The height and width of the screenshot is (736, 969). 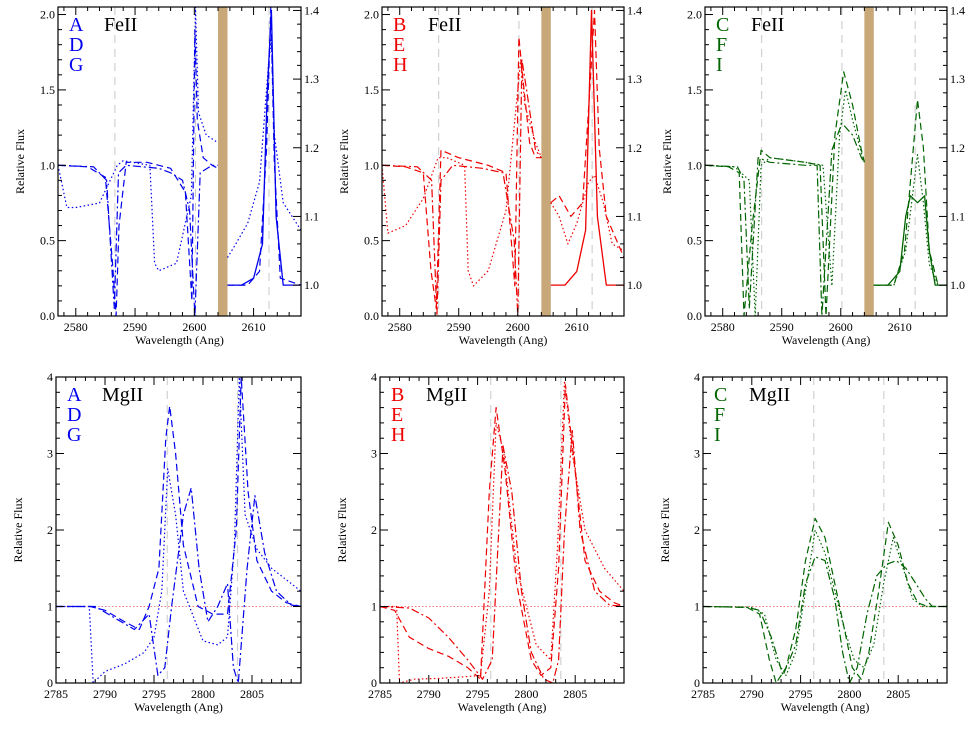 What do you see at coordinates (446, 395) in the screenshot?
I see `ion-label: MgII` at bounding box center [446, 395].